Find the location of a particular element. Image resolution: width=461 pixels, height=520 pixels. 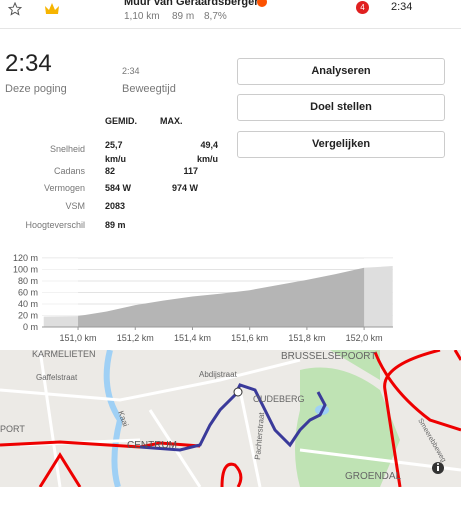

segment-name: Muur van Geraardsbergen is located at coordinates (192, 4).